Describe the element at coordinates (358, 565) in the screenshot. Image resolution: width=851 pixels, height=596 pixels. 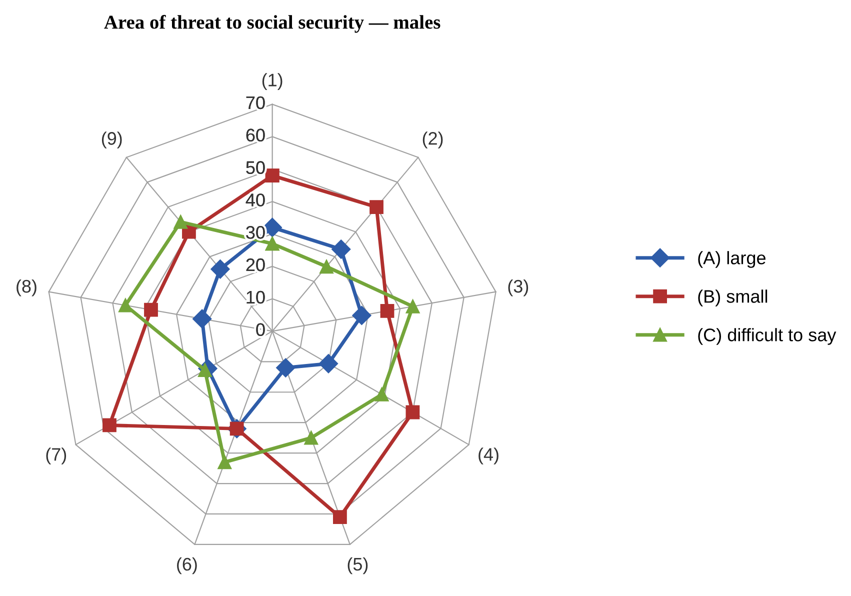
I see `spoke-label: (5)` at that location.